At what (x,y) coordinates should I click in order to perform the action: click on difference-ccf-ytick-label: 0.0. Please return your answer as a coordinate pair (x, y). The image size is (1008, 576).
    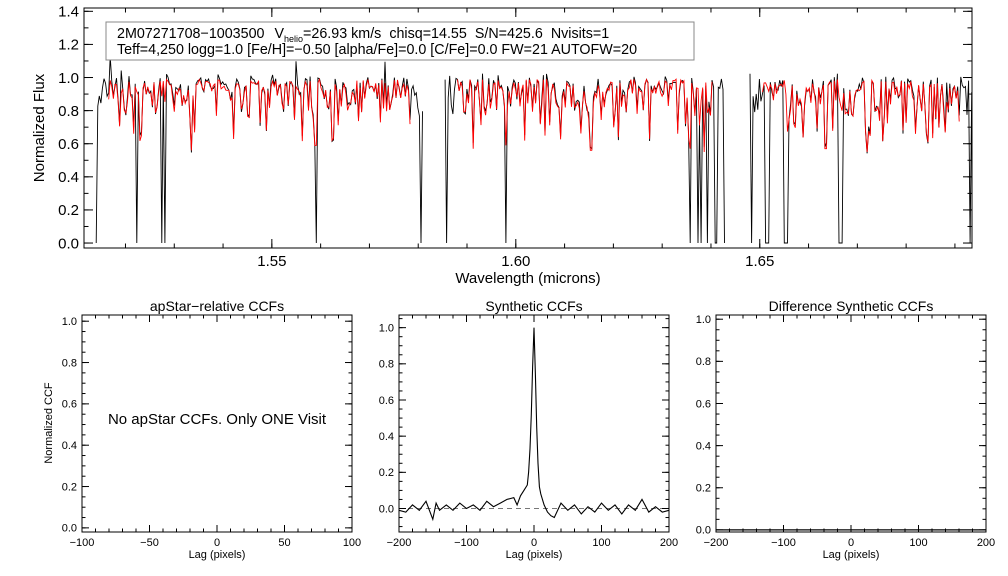
    Looking at the image, I should click on (703, 531).